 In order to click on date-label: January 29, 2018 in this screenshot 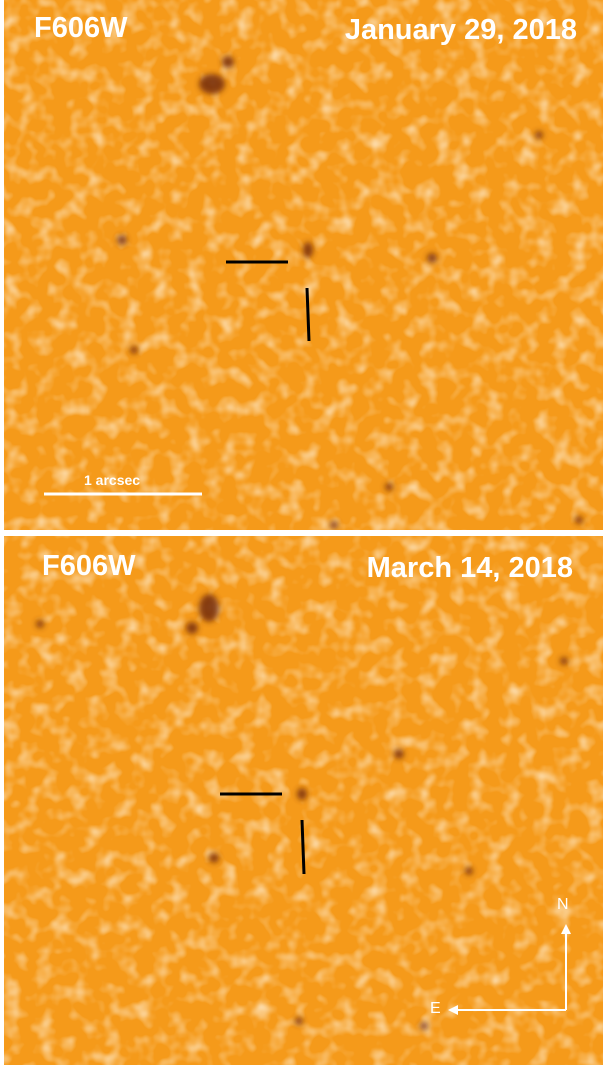, I will do `click(460, 30)`.